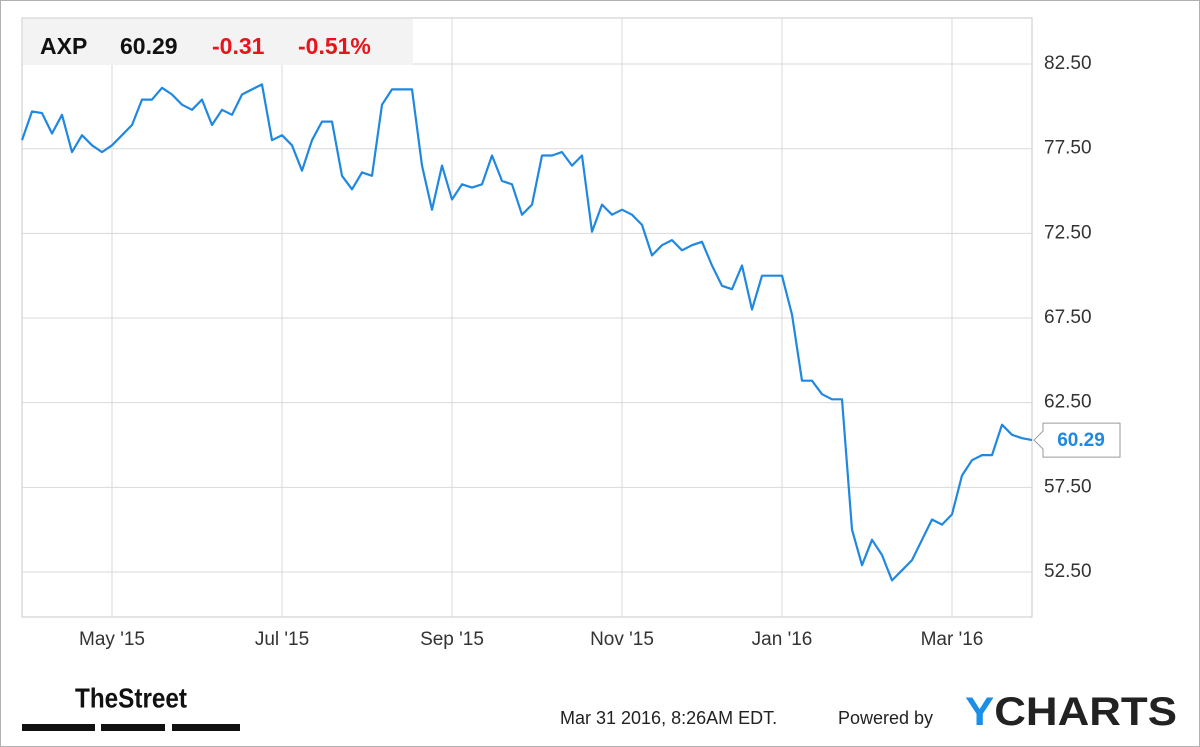  What do you see at coordinates (1068, 232) in the screenshot?
I see `y-tick-label: 72.50` at bounding box center [1068, 232].